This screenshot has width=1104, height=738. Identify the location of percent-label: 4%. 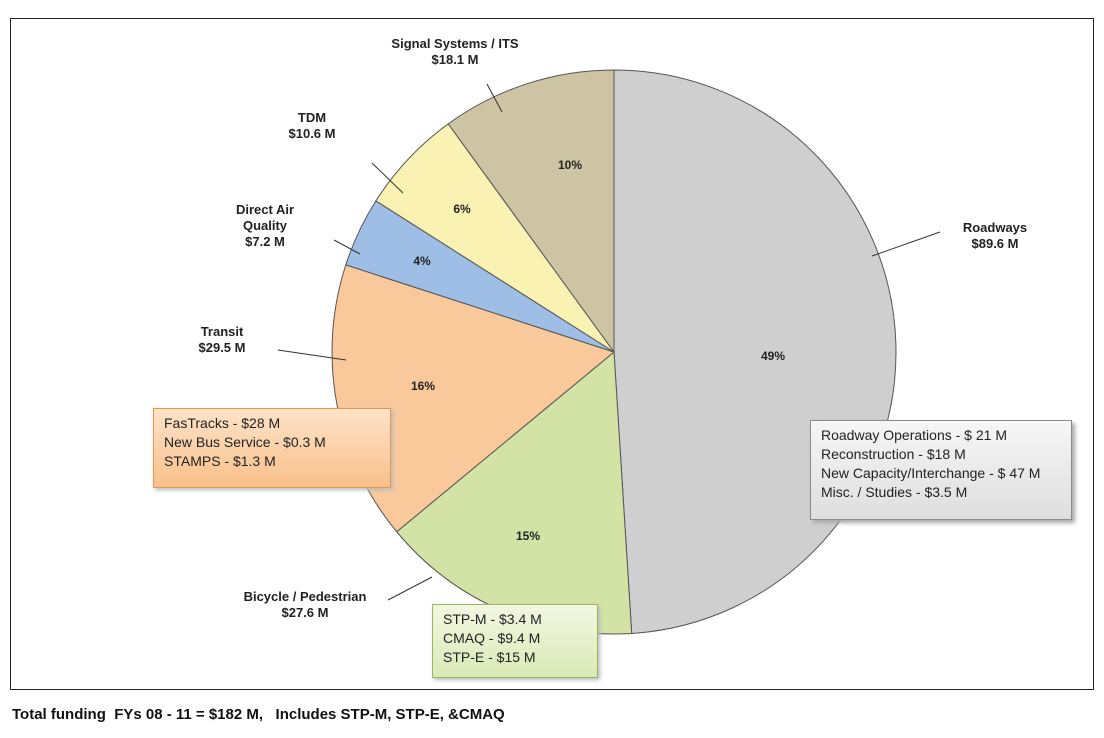
(422, 261).